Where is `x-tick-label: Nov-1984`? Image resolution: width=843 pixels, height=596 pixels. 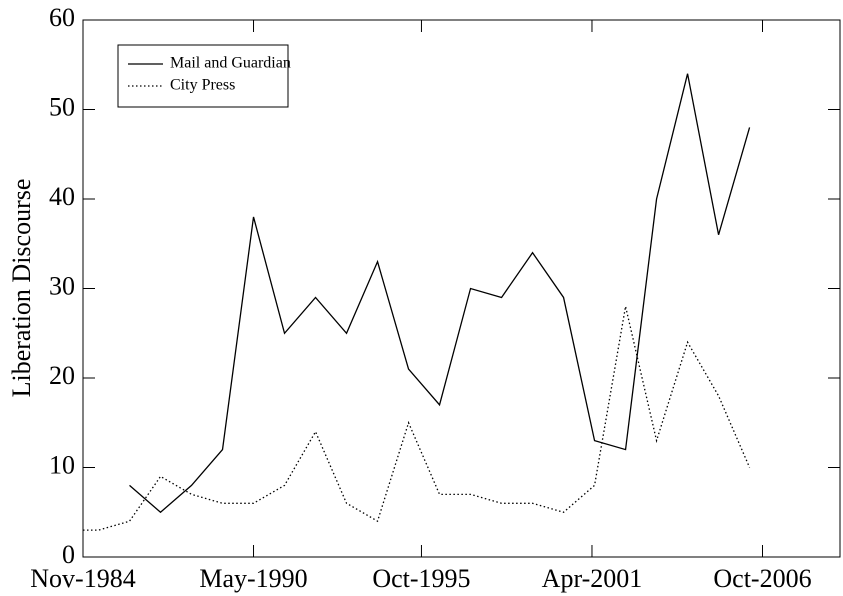
x-tick-label: Nov-1984 is located at coordinates (82, 578).